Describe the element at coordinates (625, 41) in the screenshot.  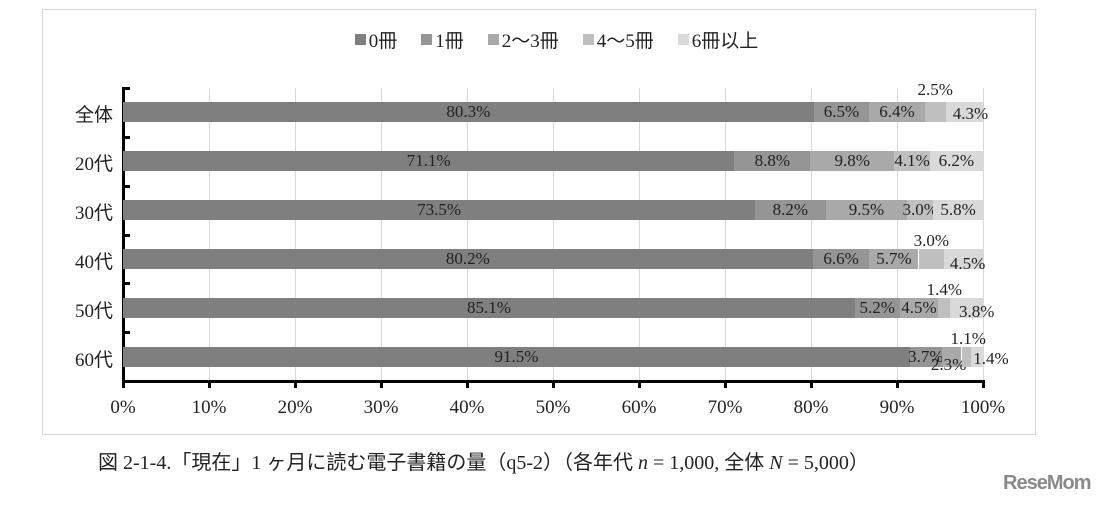
I see `legend-label: 4～5冊` at that location.